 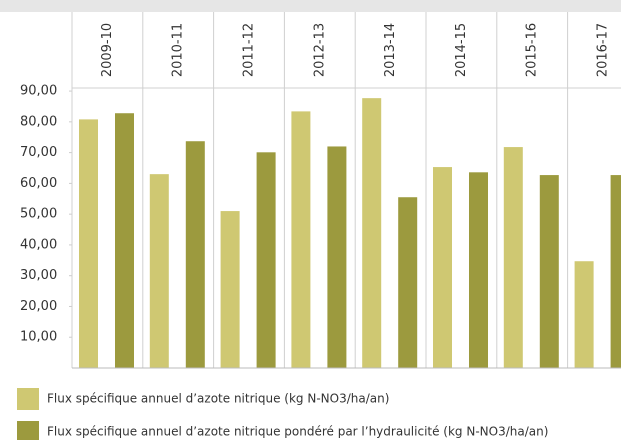 I want to click on x-tick-label: 2016-17, so click(x=603, y=50).